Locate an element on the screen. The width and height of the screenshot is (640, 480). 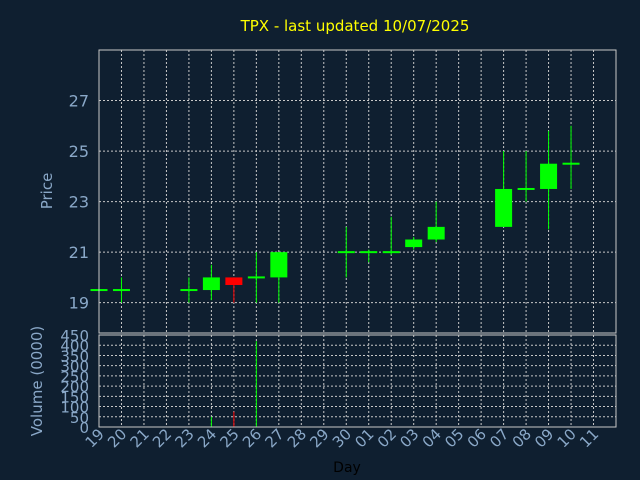
volume-bars is located at coordinates (233, 384).